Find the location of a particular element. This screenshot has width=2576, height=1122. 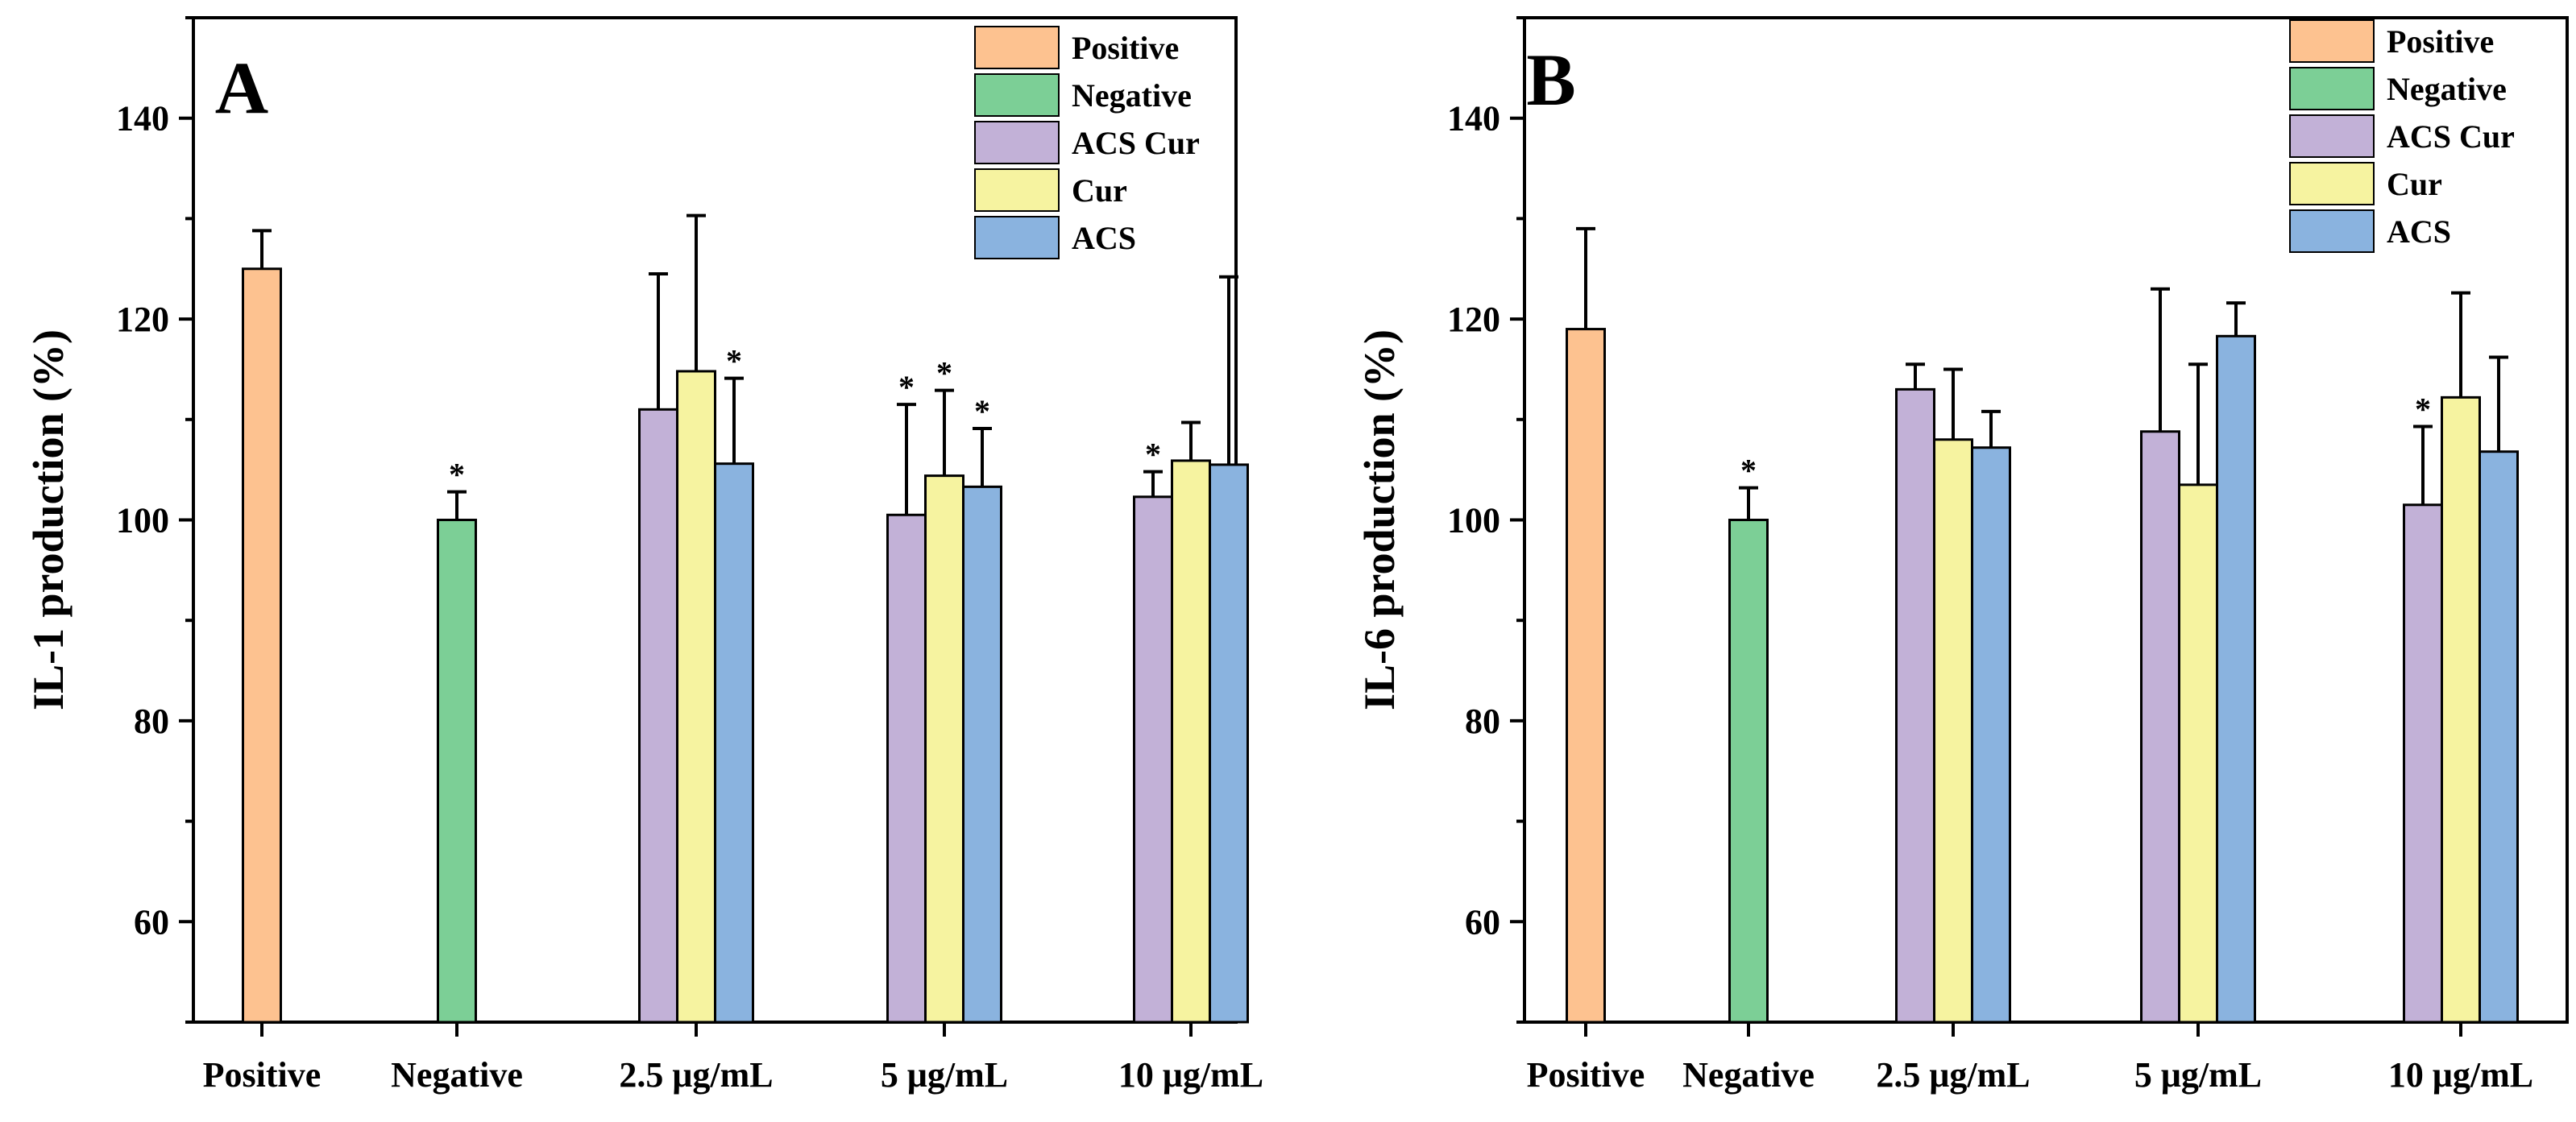

y-axis-label: IL-6 production (%) is located at coordinates (1379, 519).